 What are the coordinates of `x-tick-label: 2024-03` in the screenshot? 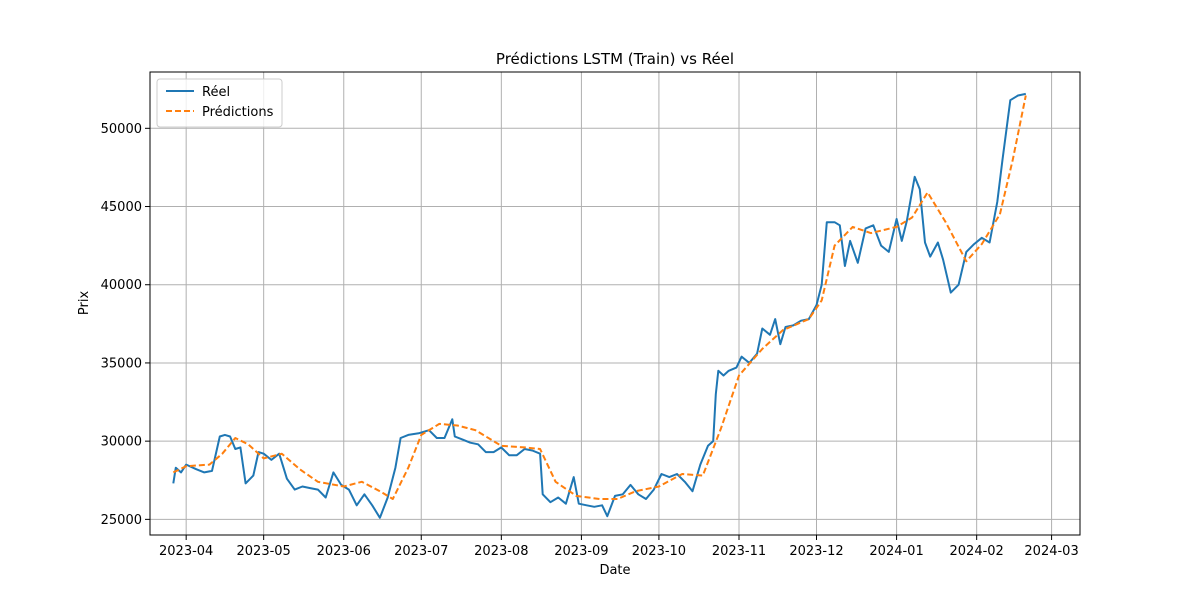 It's located at (1051, 551).